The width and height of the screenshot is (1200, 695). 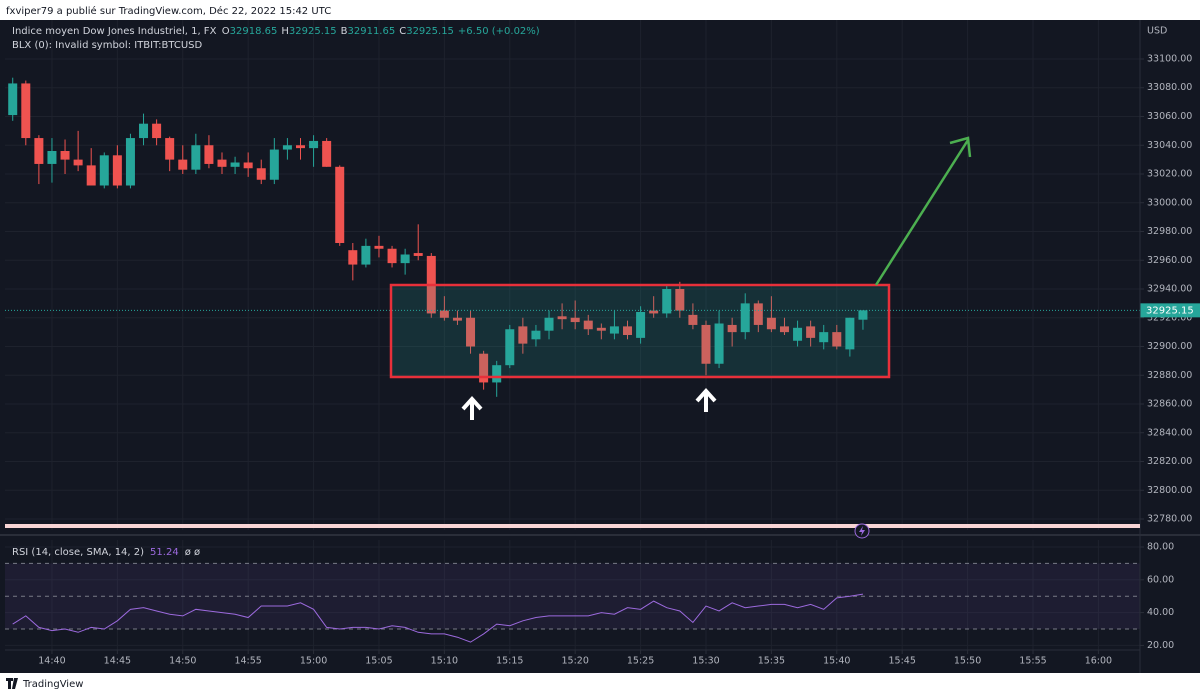 I want to click on y-tick-label: 32840.00, so click(x=1169, y=432).